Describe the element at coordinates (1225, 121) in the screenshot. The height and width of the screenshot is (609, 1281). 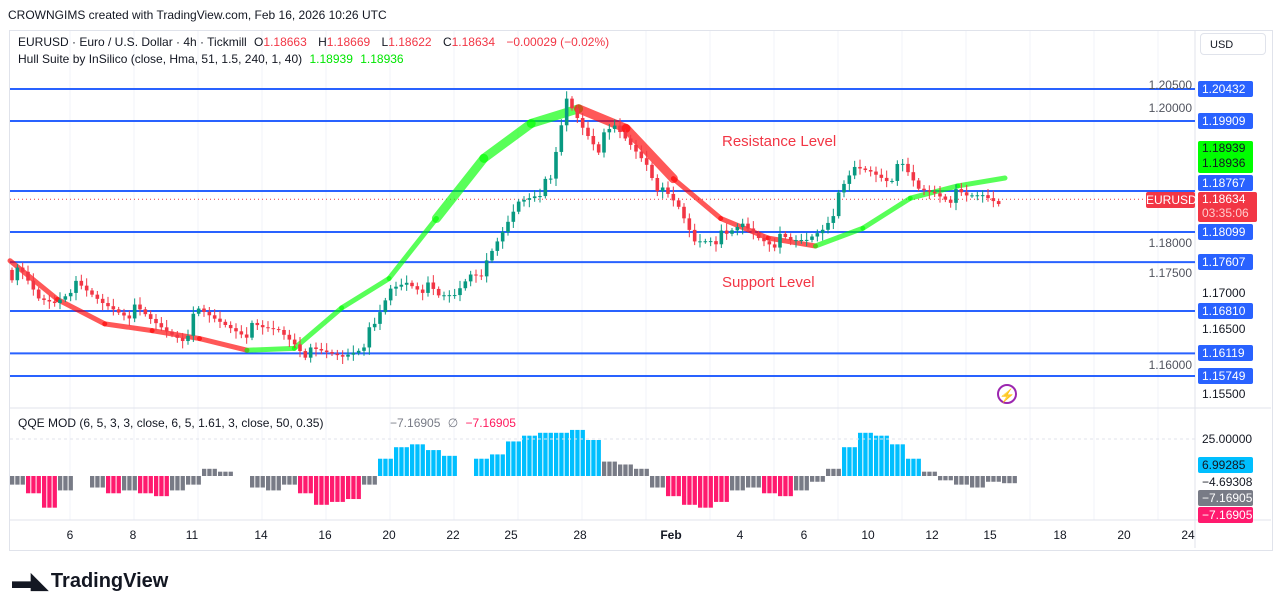
I see `level-price-badge: 1.19909` at that location.